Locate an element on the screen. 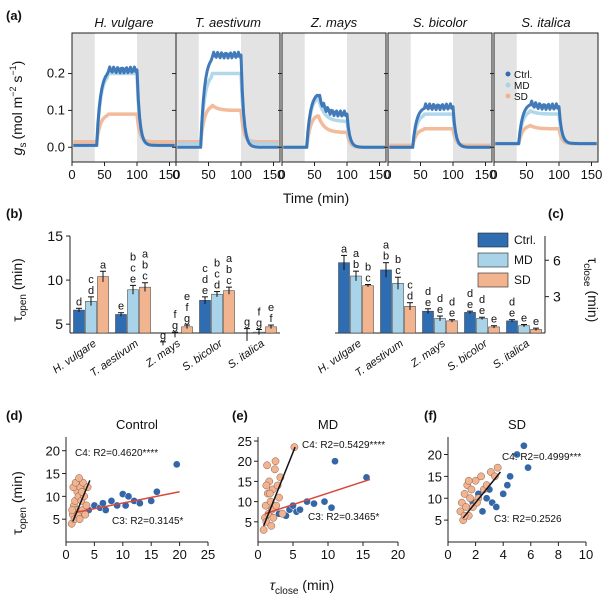 This screenshot has width=606, height=600. x-tick-label: 6 is located at coordinates (530, 554).